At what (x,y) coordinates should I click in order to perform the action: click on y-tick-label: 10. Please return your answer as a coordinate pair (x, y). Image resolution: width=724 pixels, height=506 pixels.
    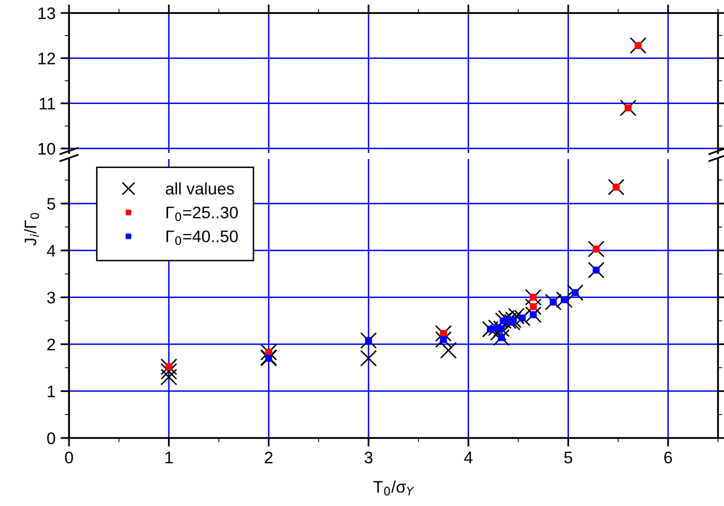
    Looking at the image, I should click on (47, 148).